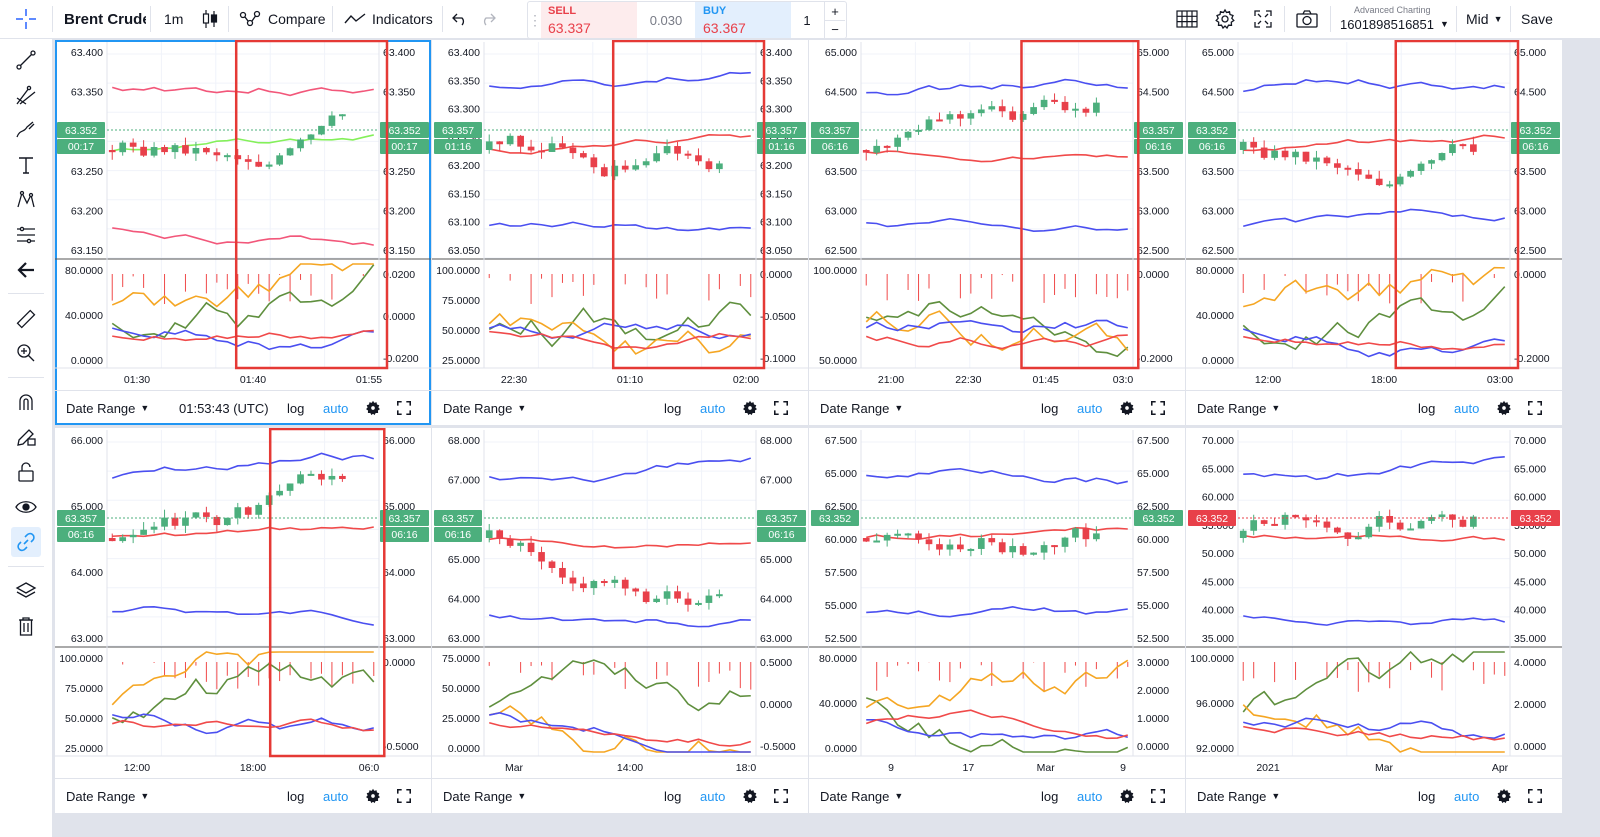  What do you see at coordinates (460, 19) in the screenshot?
I see `undo-icon` at bounding box center [460, 19].